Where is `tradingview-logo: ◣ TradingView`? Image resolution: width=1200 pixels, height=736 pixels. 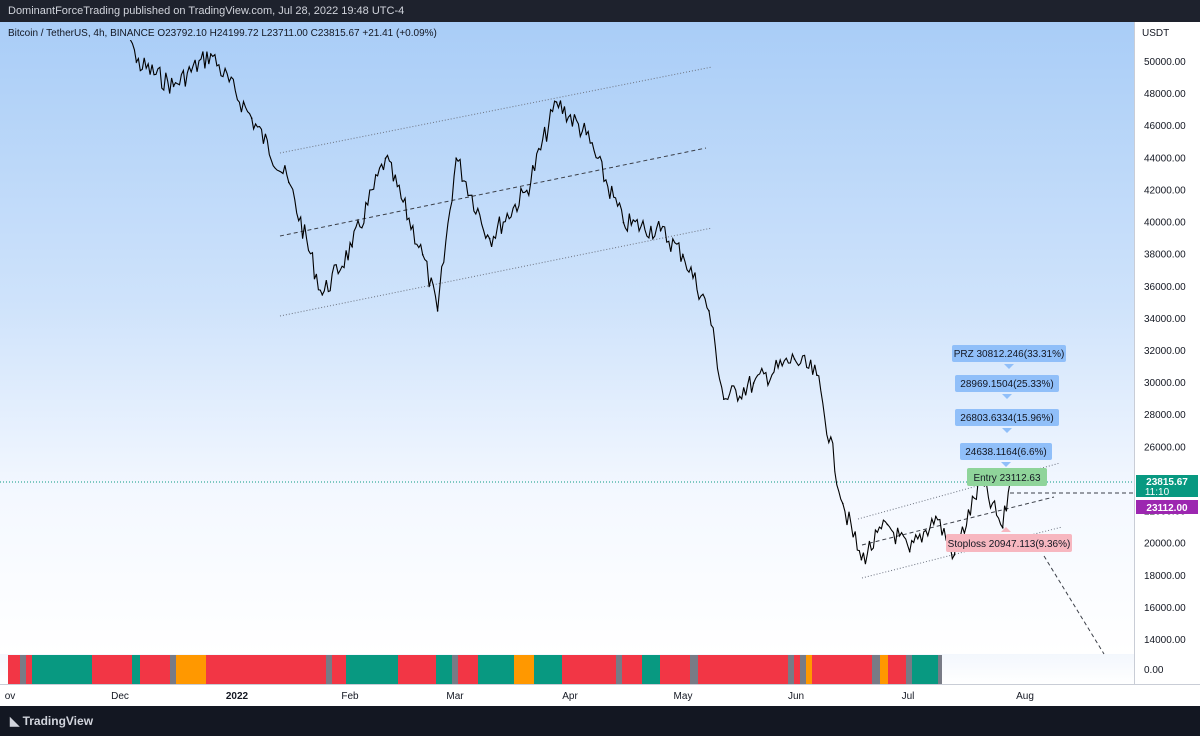
tradingview-logo: ◣ TradingView is located at coordinates (51, 721).